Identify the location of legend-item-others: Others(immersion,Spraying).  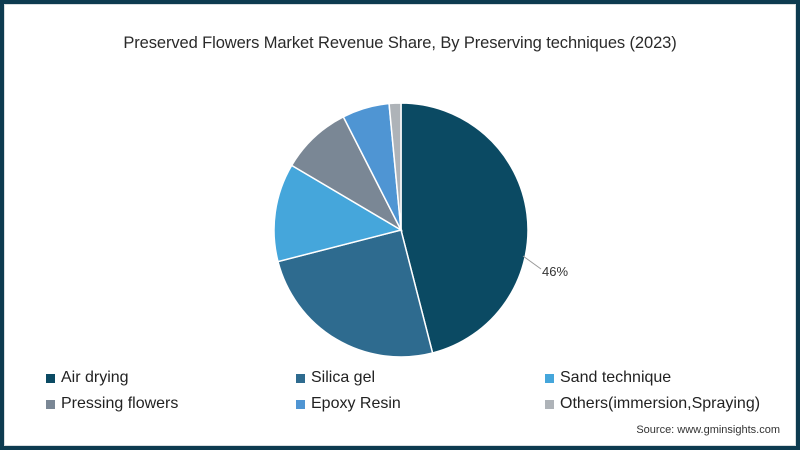
(652, 404).